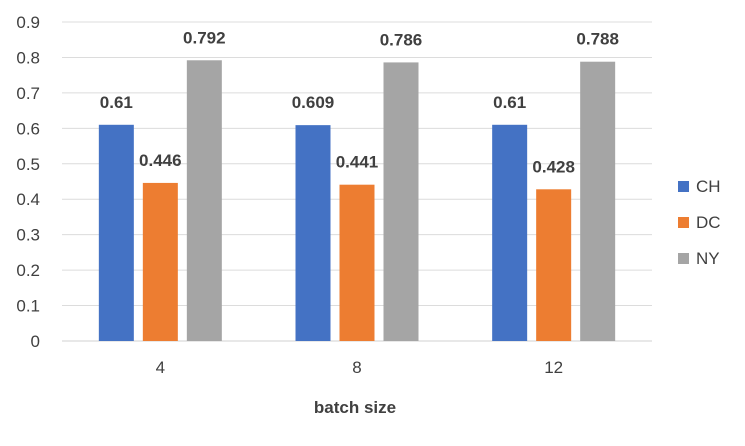  I want to click on data-label-ch-4: 0.61, so click(116, 102).